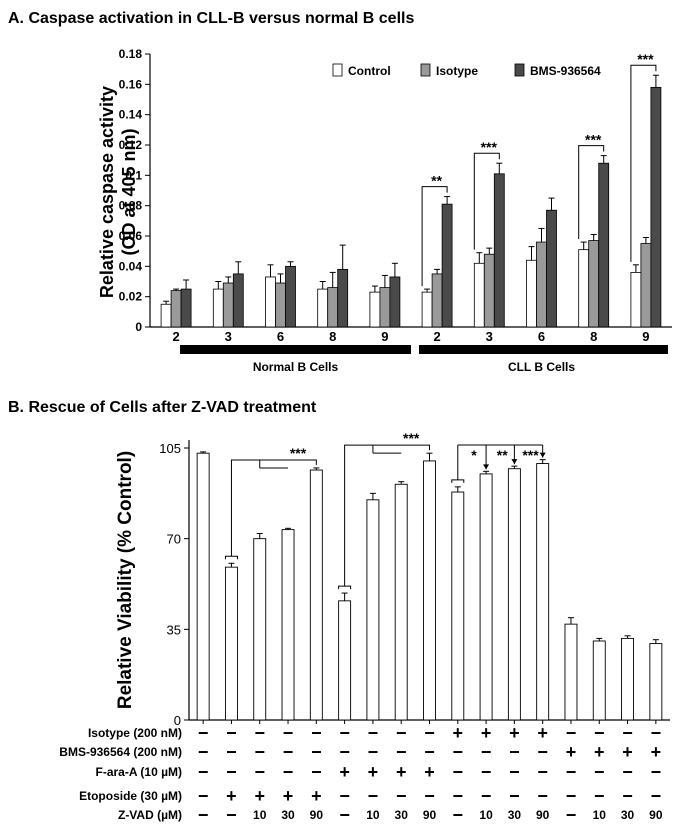 The height and width of the screenshot is (831, 700). What do you see at coordinates (384, 336) in the screenshot?
I see `x-tick-label: 9` at bounding box center [384, 336].